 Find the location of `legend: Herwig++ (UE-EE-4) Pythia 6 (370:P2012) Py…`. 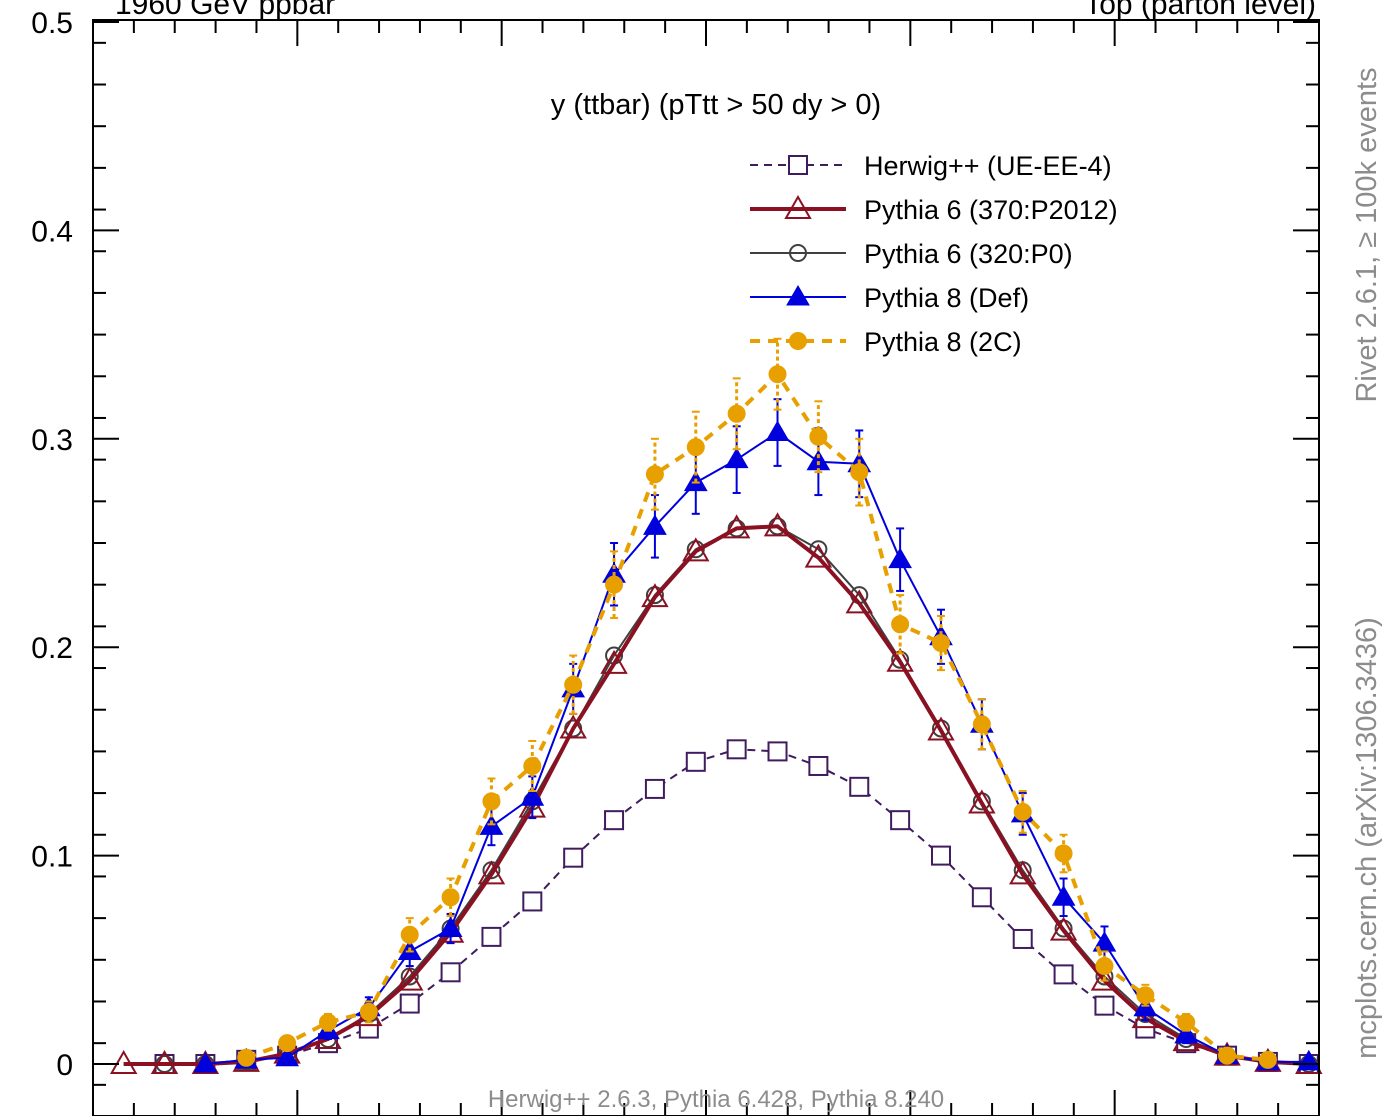

legend: Herwig++ (UE-EE-4) Pythia 6 (370:P2012) Py… is located at coordinates (934, 254).